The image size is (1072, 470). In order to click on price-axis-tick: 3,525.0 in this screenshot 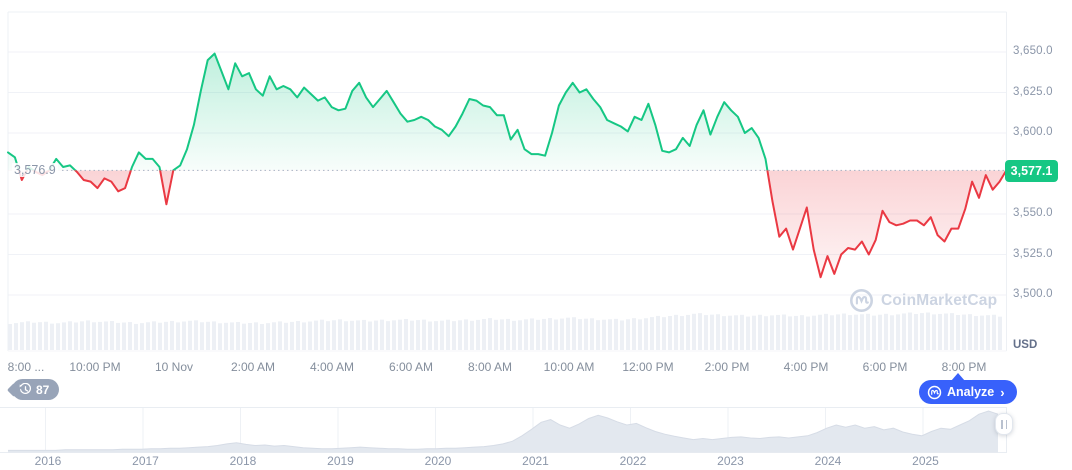, I will do `click(1033, 253)`.